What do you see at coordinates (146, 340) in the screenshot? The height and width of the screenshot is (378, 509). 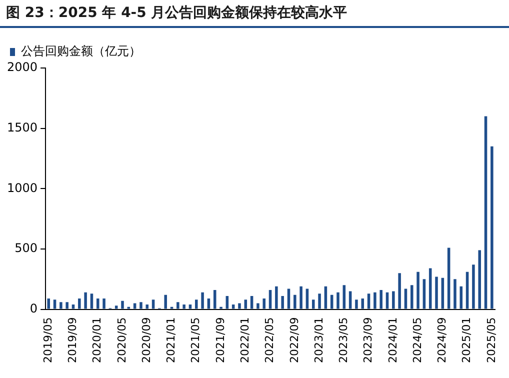 I see `x-tick-label: 2020/09` at bounding box center [146, 340].